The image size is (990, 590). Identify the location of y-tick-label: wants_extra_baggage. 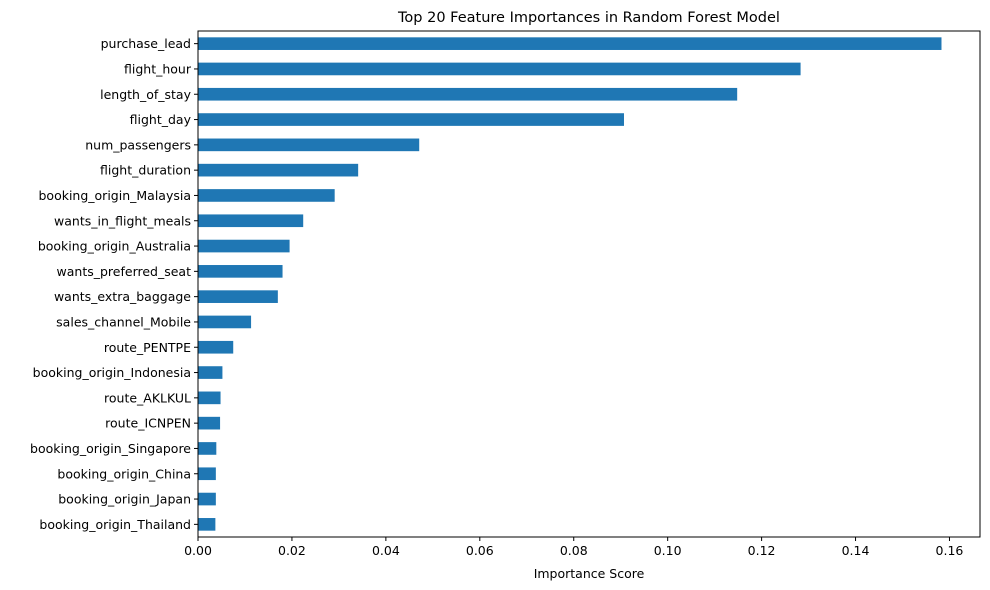
(122, 296).